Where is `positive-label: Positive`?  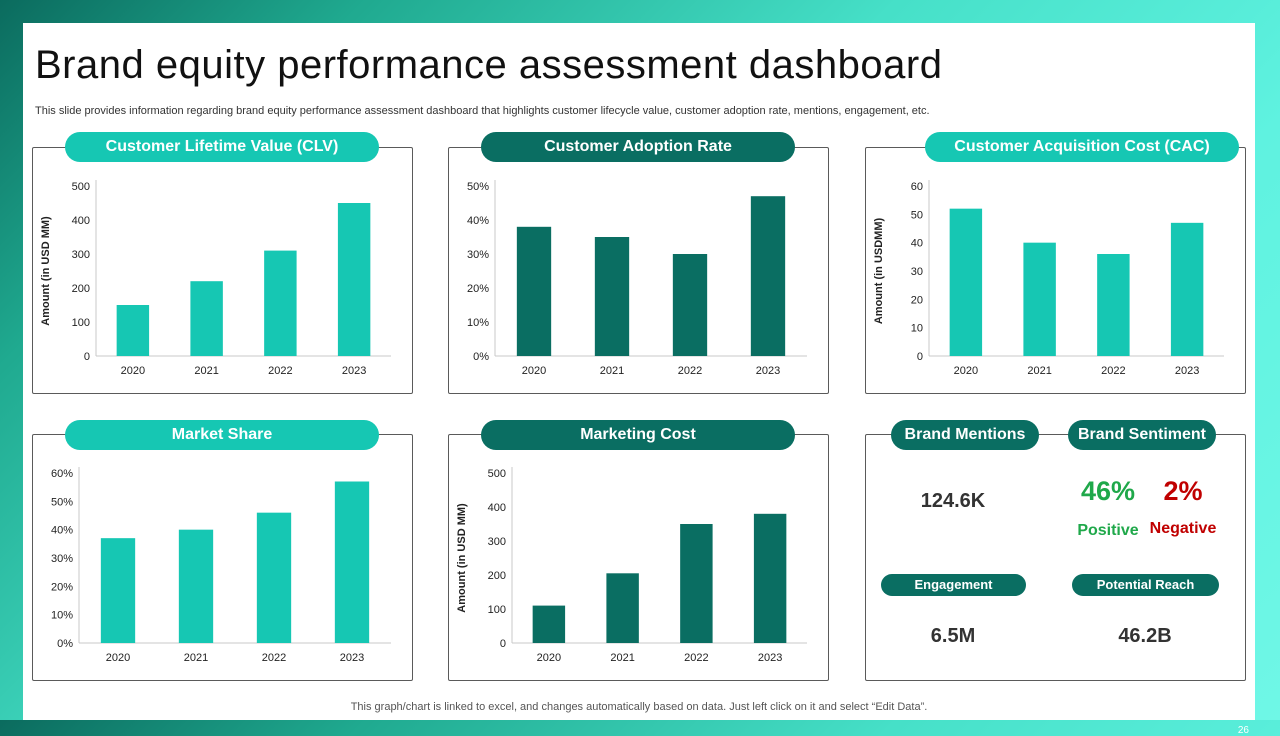
positive-label: Positive is located at coordinates (1108, 530).